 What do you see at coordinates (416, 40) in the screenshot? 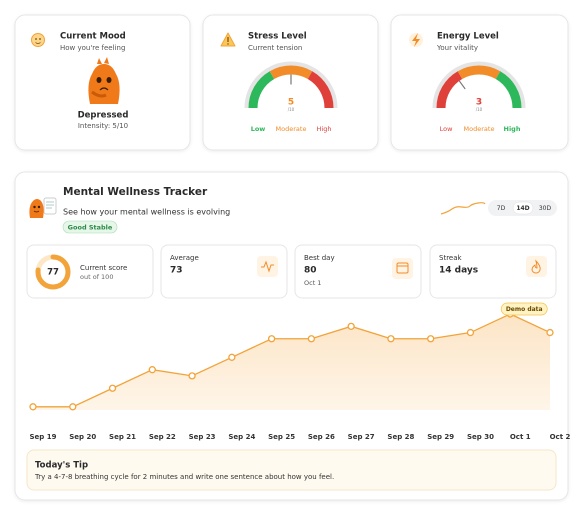
I see `energy-icon` at bounding box center [416, 40].